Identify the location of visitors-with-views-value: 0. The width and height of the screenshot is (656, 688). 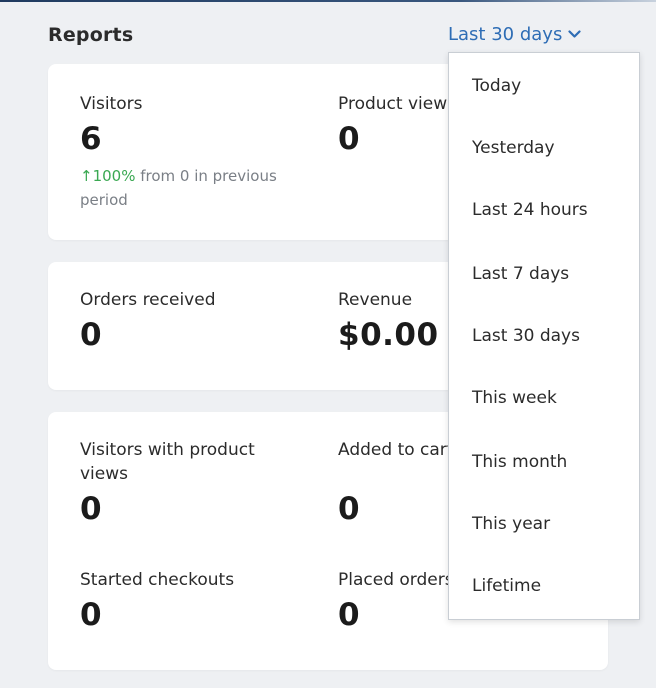
(91, 509).